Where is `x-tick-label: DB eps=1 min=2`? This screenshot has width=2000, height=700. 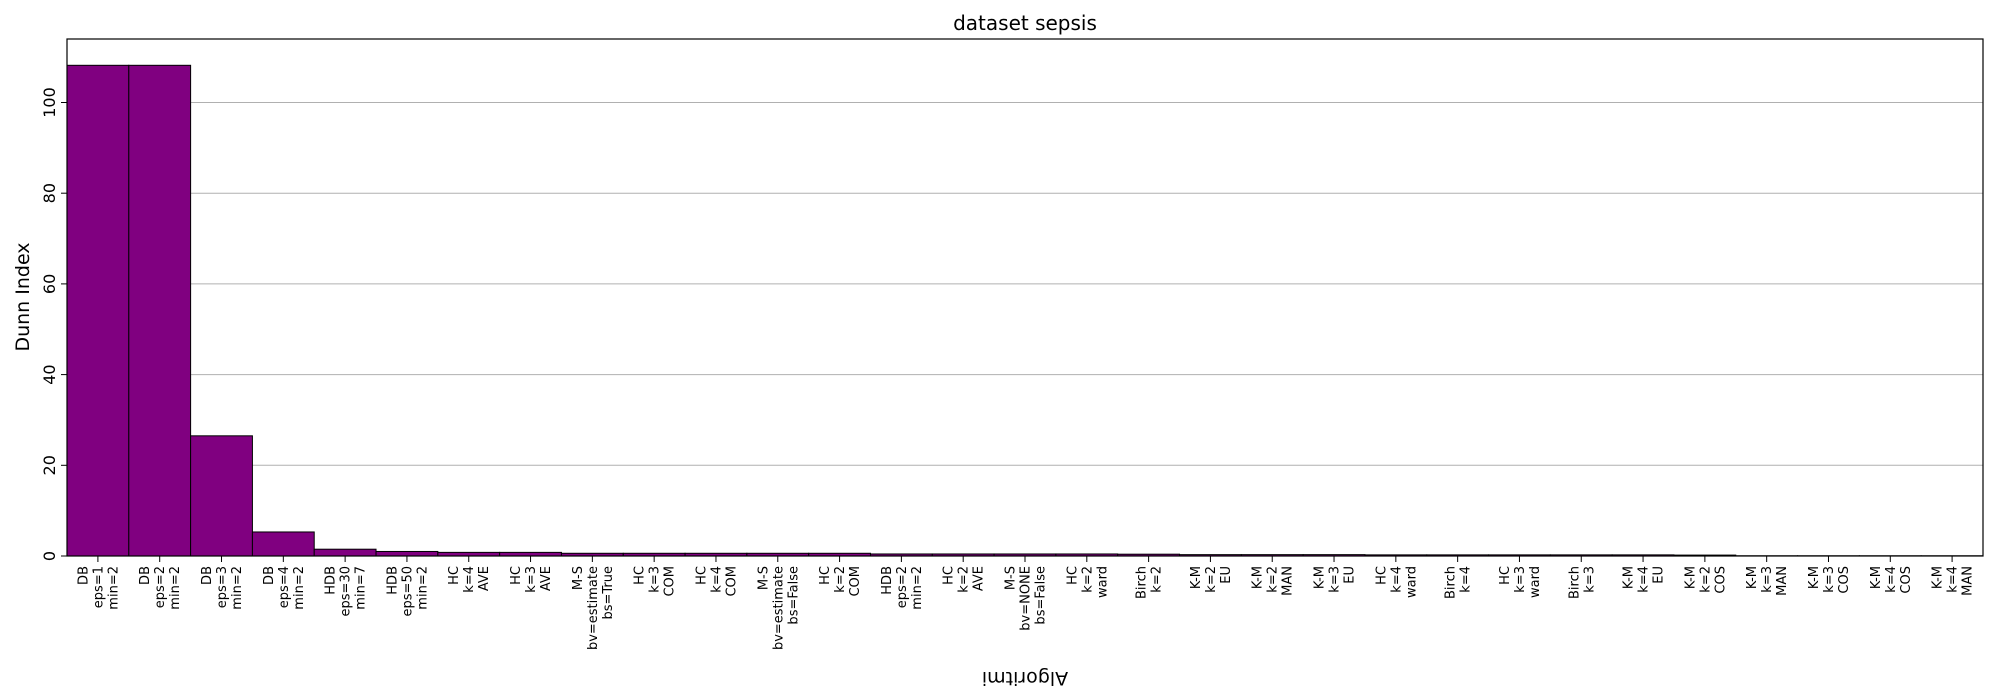
x-tick-label: DB eps=1 min=2 is located at coordinates (98, 588).